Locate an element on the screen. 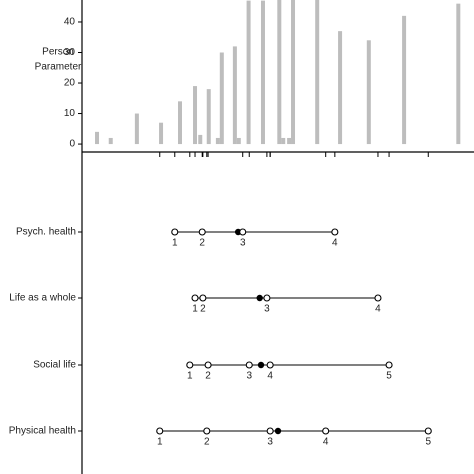 The width and height of the screenshot is (474, 474). y-tick-label: 20 is located at coordinates (70, 83).